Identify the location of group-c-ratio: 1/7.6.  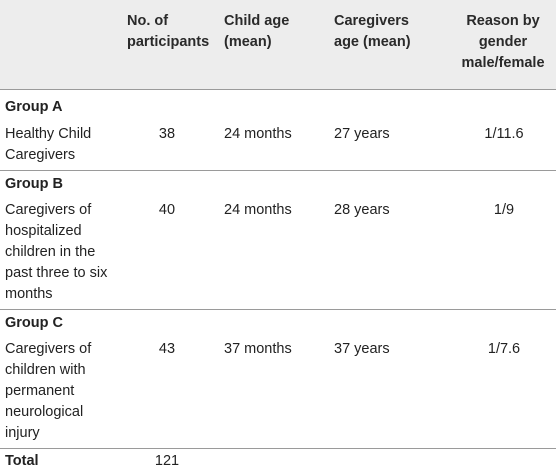
(504, 349).